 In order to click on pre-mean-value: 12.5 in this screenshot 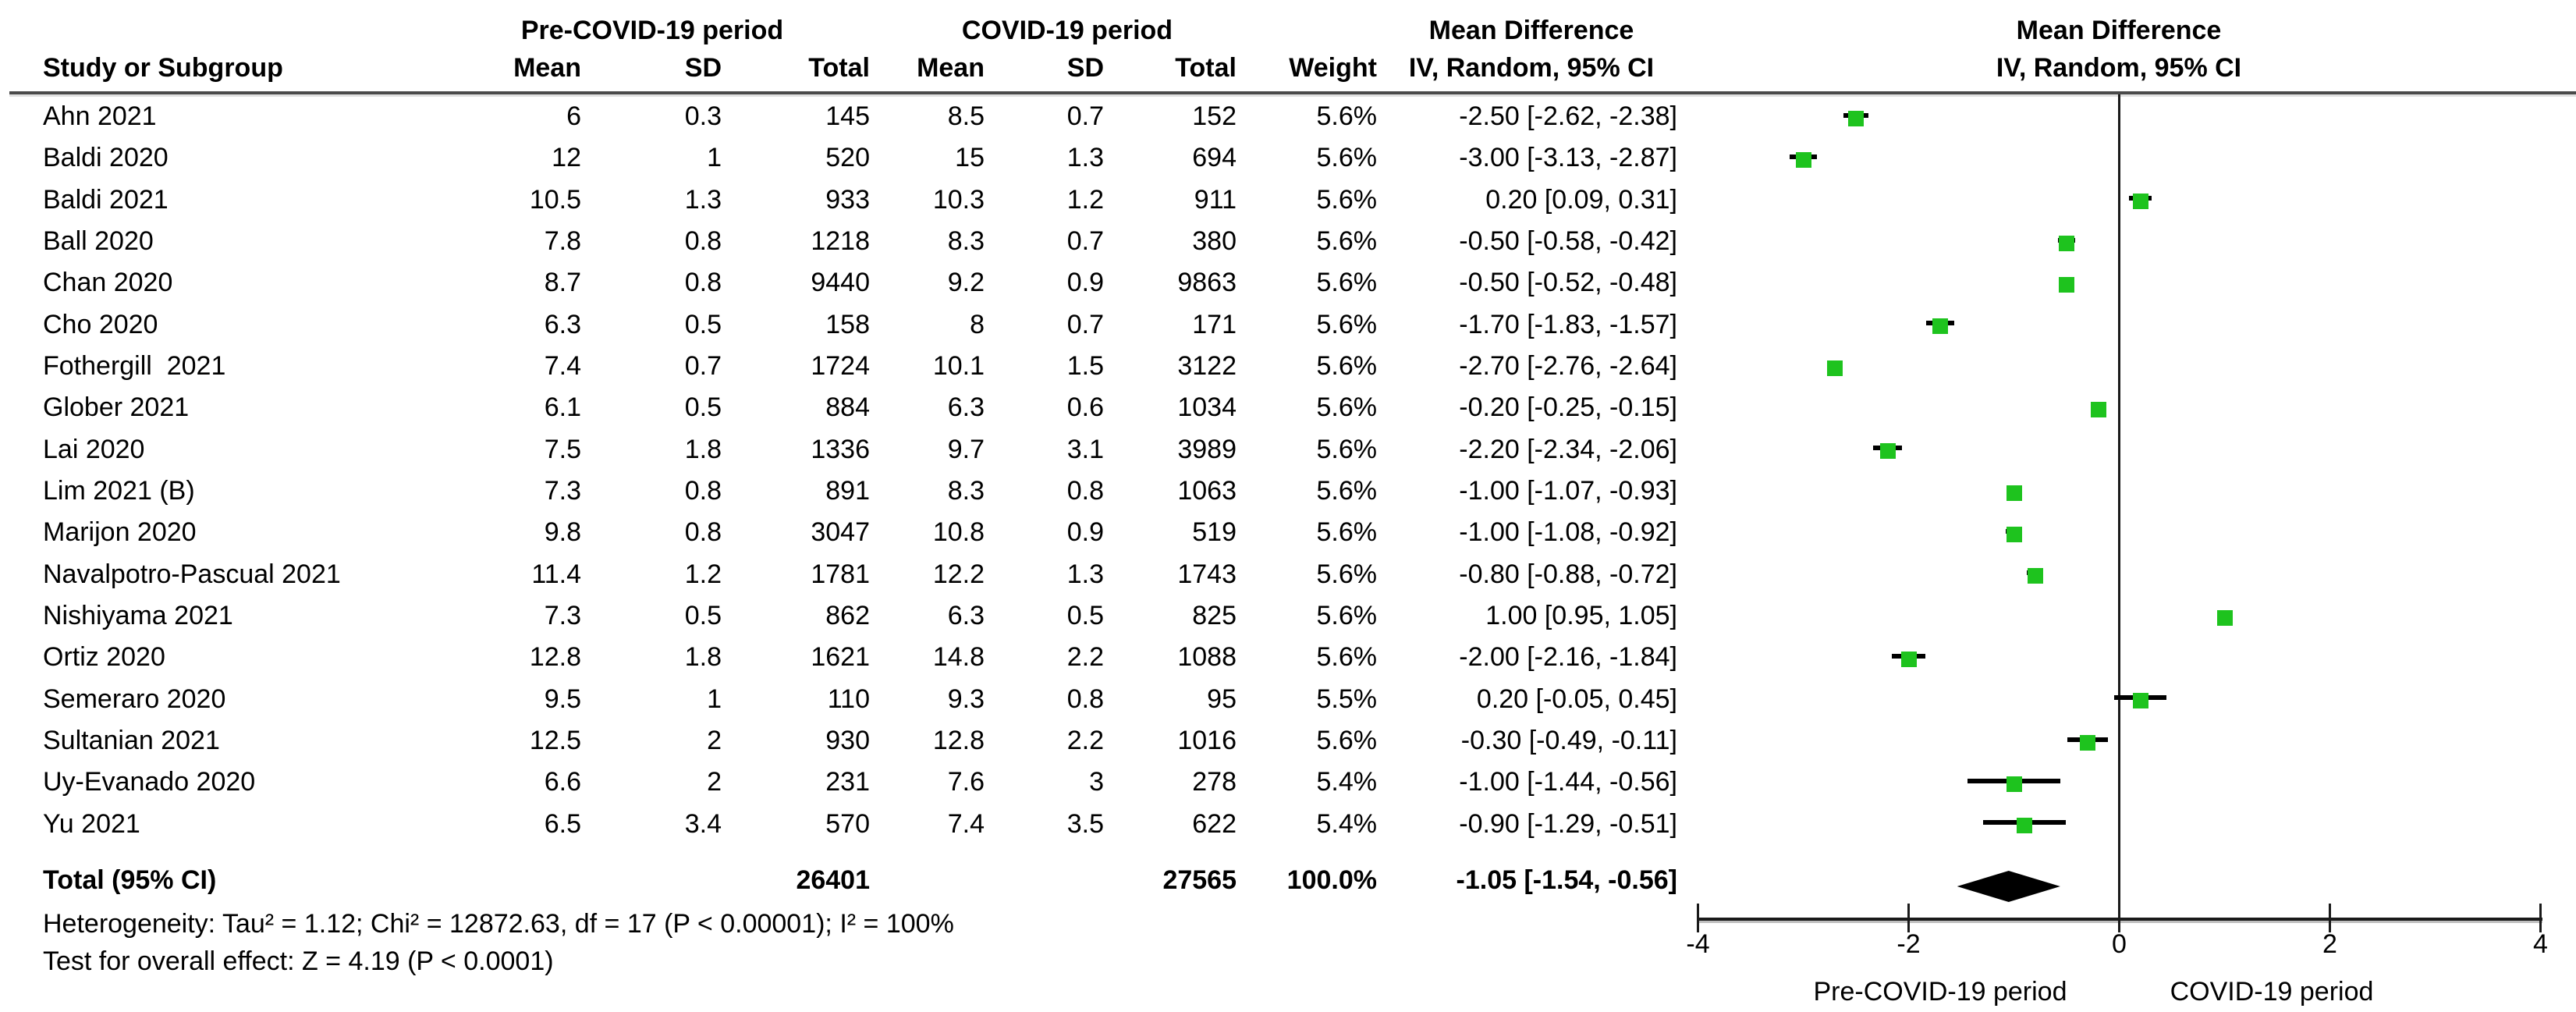, I will do `click(555, 741)`.